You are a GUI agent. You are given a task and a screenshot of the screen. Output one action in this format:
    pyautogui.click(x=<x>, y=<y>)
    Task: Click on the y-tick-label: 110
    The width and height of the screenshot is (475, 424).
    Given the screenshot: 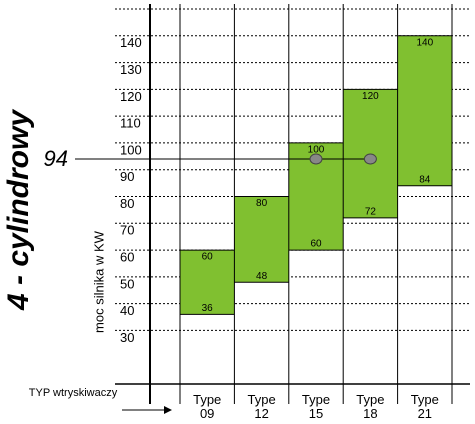 What is the action you would take?
    pyautogui.click(x=130, y=123)
    